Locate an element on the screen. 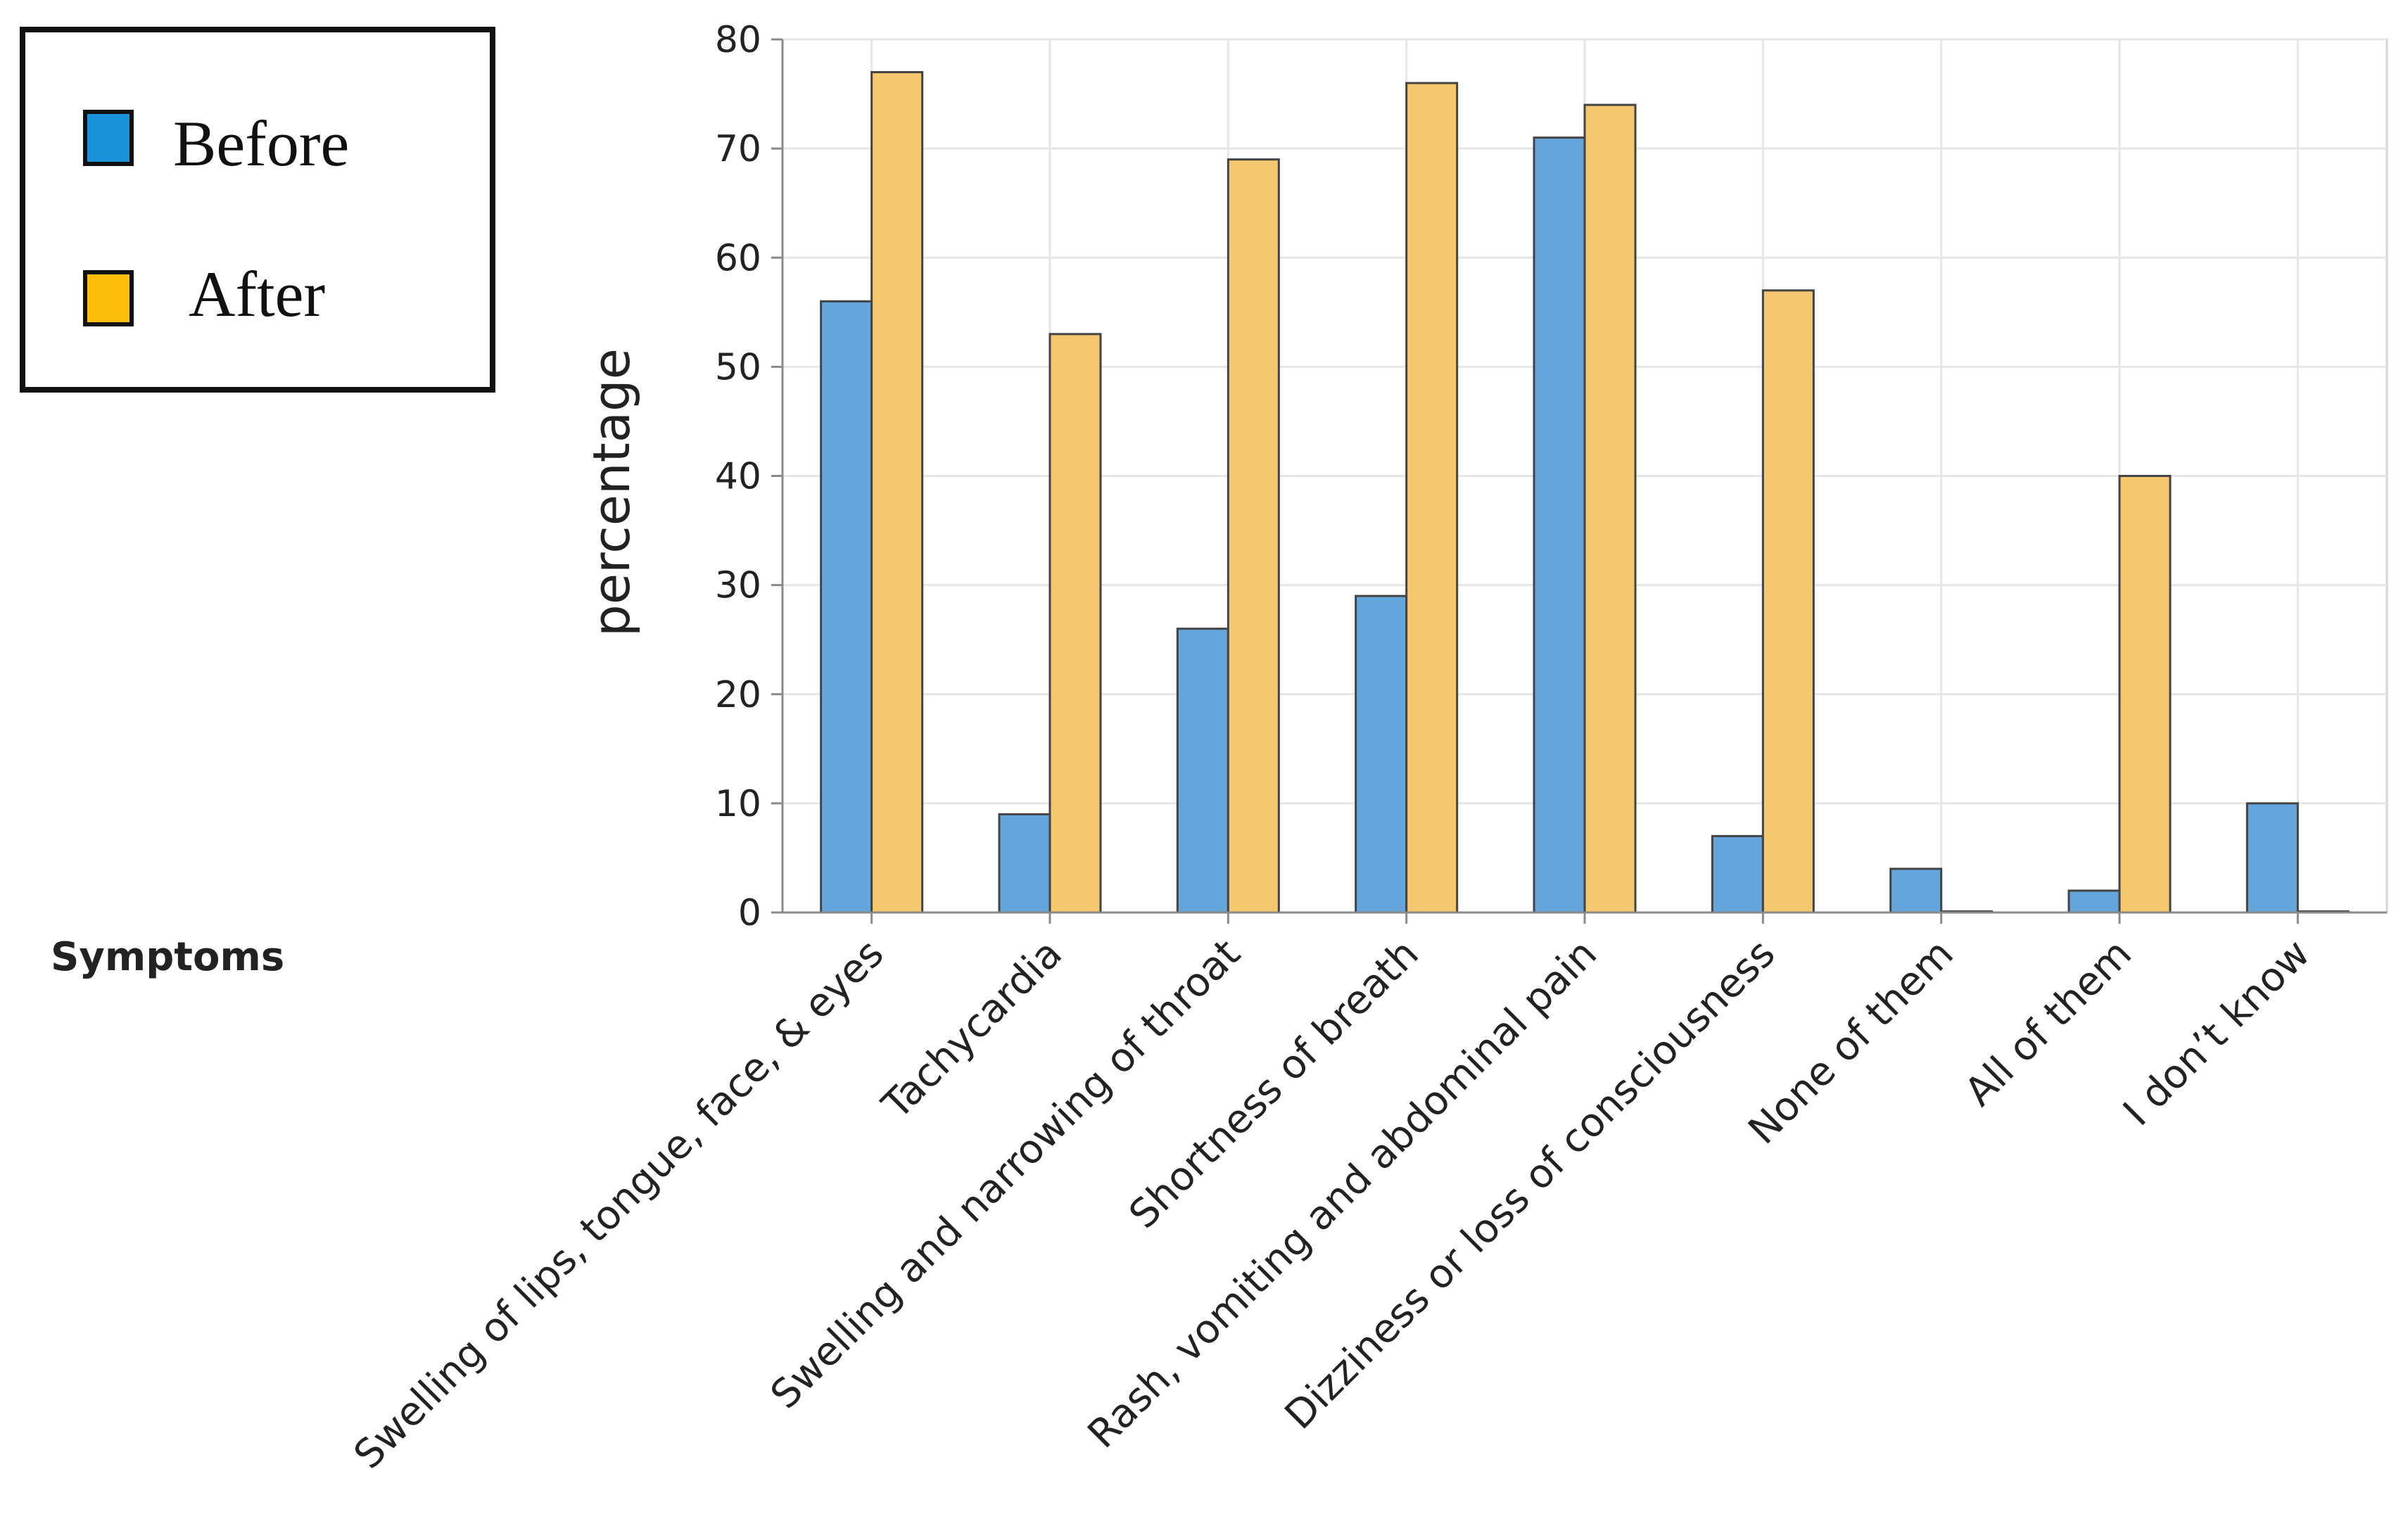 The width and height of the screenshot is (2408, 1514). x-tick-label: Tachycardia is located at coordinates (972, 1029).